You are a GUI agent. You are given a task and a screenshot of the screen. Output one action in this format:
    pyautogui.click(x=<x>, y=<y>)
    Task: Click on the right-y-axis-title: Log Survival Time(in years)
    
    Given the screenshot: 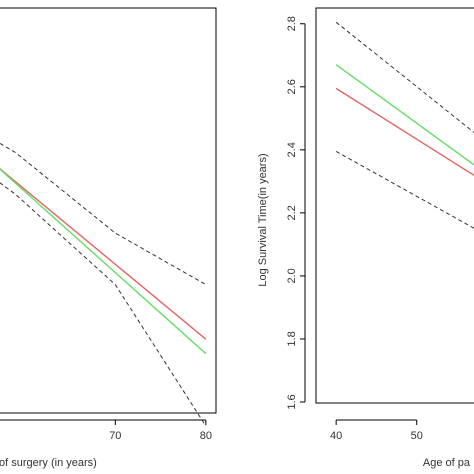 What is the action you would take?
    pyautogui.click(x=263, y=219)
    